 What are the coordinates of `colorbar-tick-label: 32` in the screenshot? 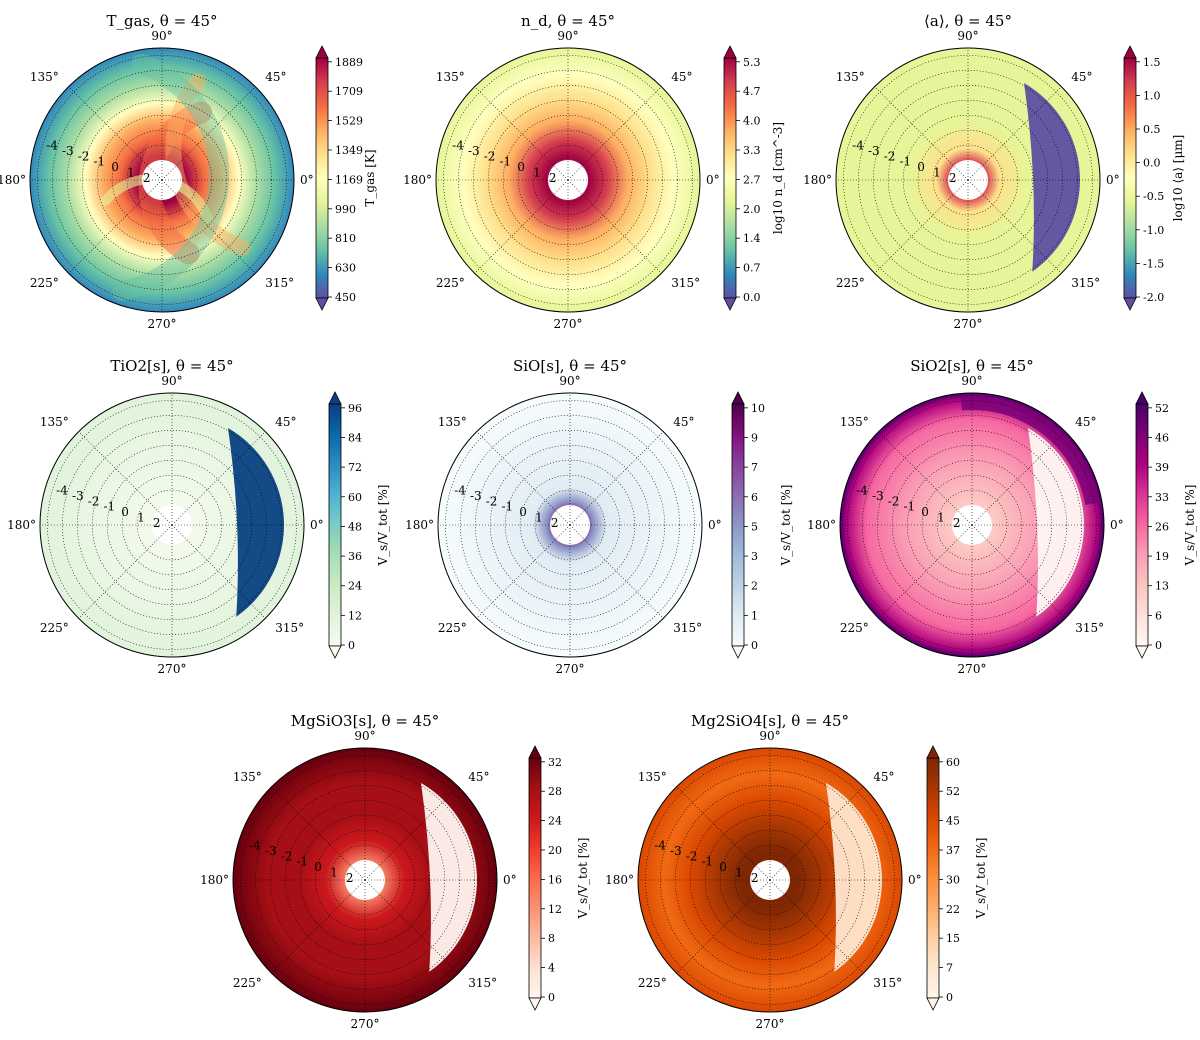 It's located at (555, 762).